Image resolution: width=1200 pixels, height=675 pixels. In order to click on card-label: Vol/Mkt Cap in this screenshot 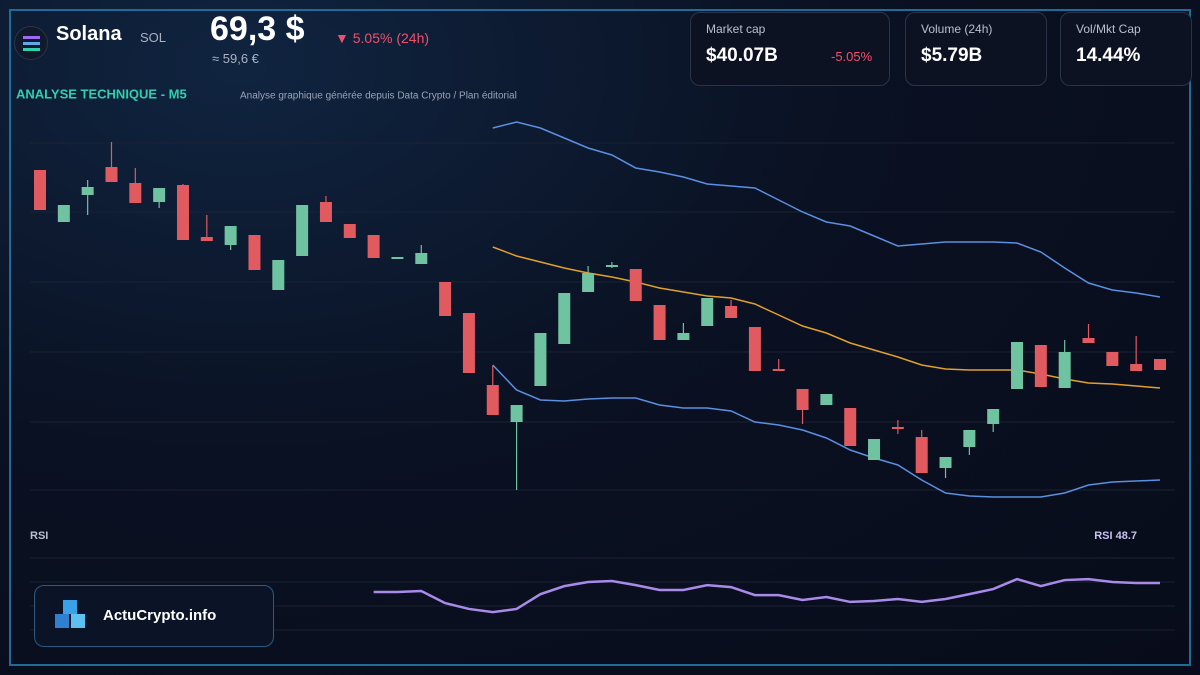, I will do `click(1108, 29)`.